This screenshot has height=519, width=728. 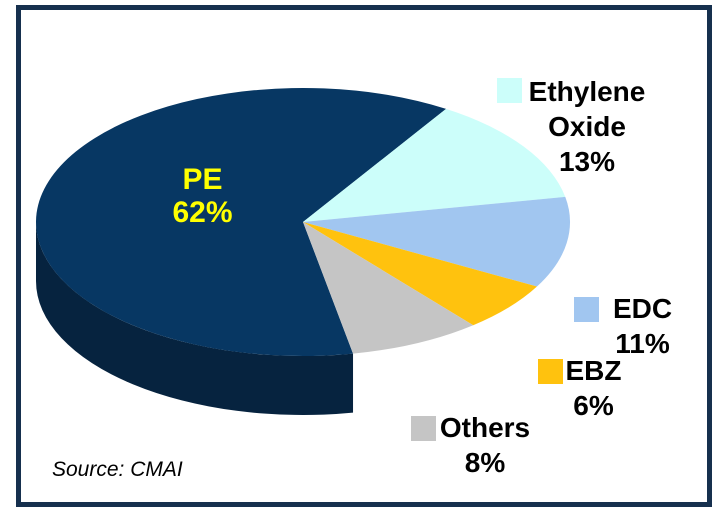 What do you see at coordinates (593, 405) in the screenshot?
I see `legend-percent: 6%` at bounding box center [593, 405].